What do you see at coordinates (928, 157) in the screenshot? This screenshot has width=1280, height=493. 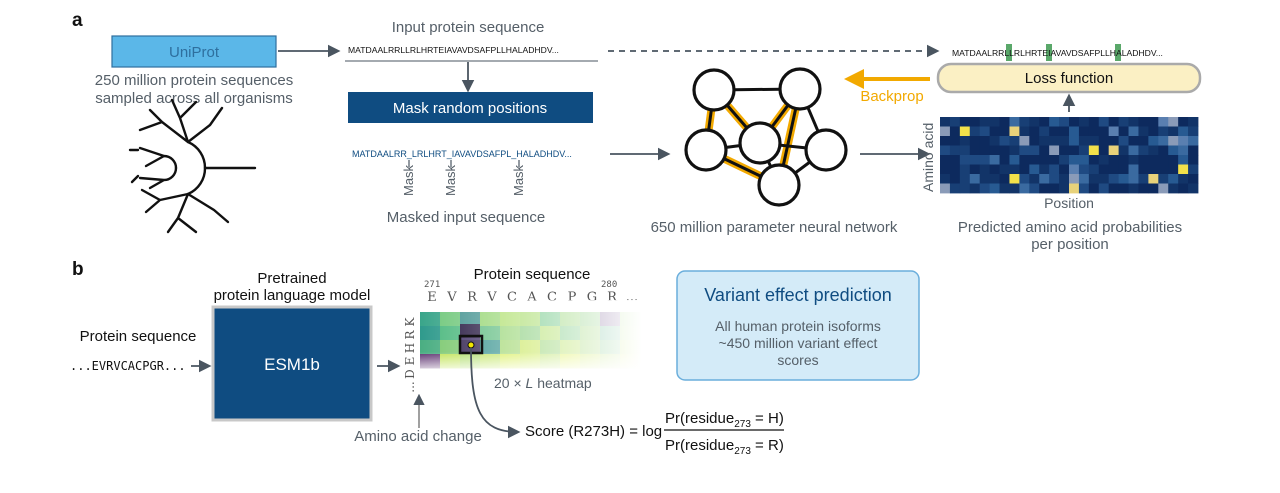 I see `amino-acid-axis-label: Amino acid` at bounding box center [928, 157].